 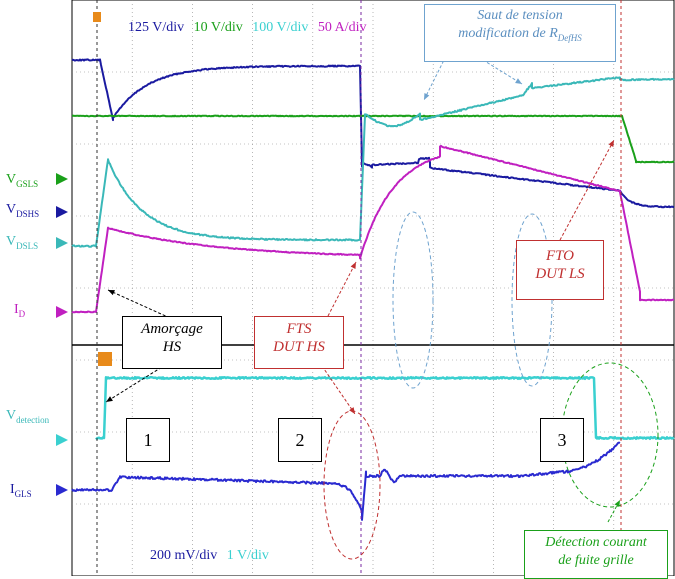 I want to click on trigger-marker-bottom, so click(x=105, y=359).